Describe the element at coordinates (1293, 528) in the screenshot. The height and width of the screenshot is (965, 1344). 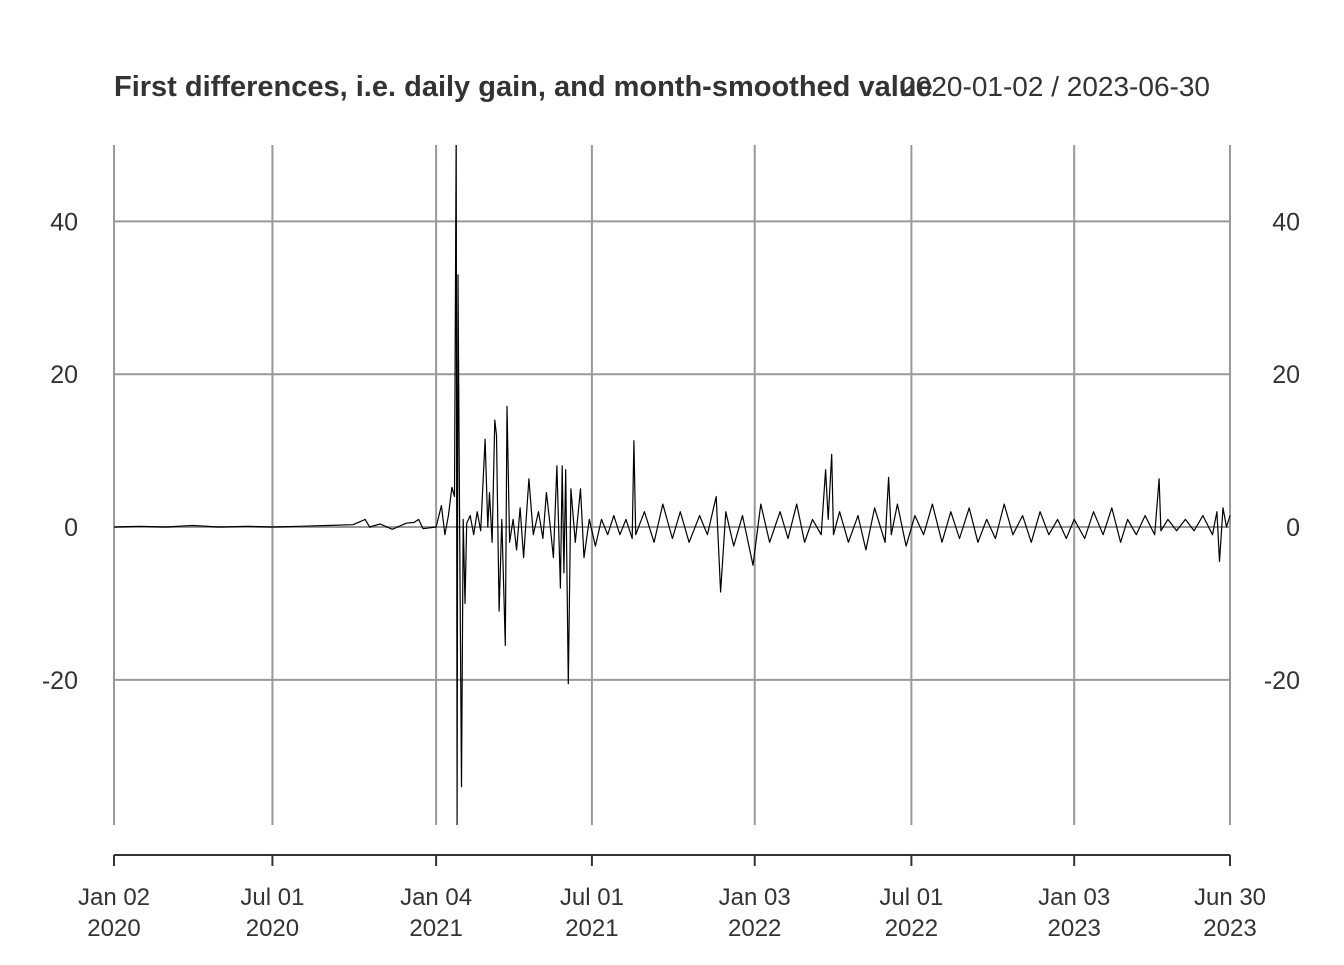
I see `y-tick-label-right: 0` at that location.